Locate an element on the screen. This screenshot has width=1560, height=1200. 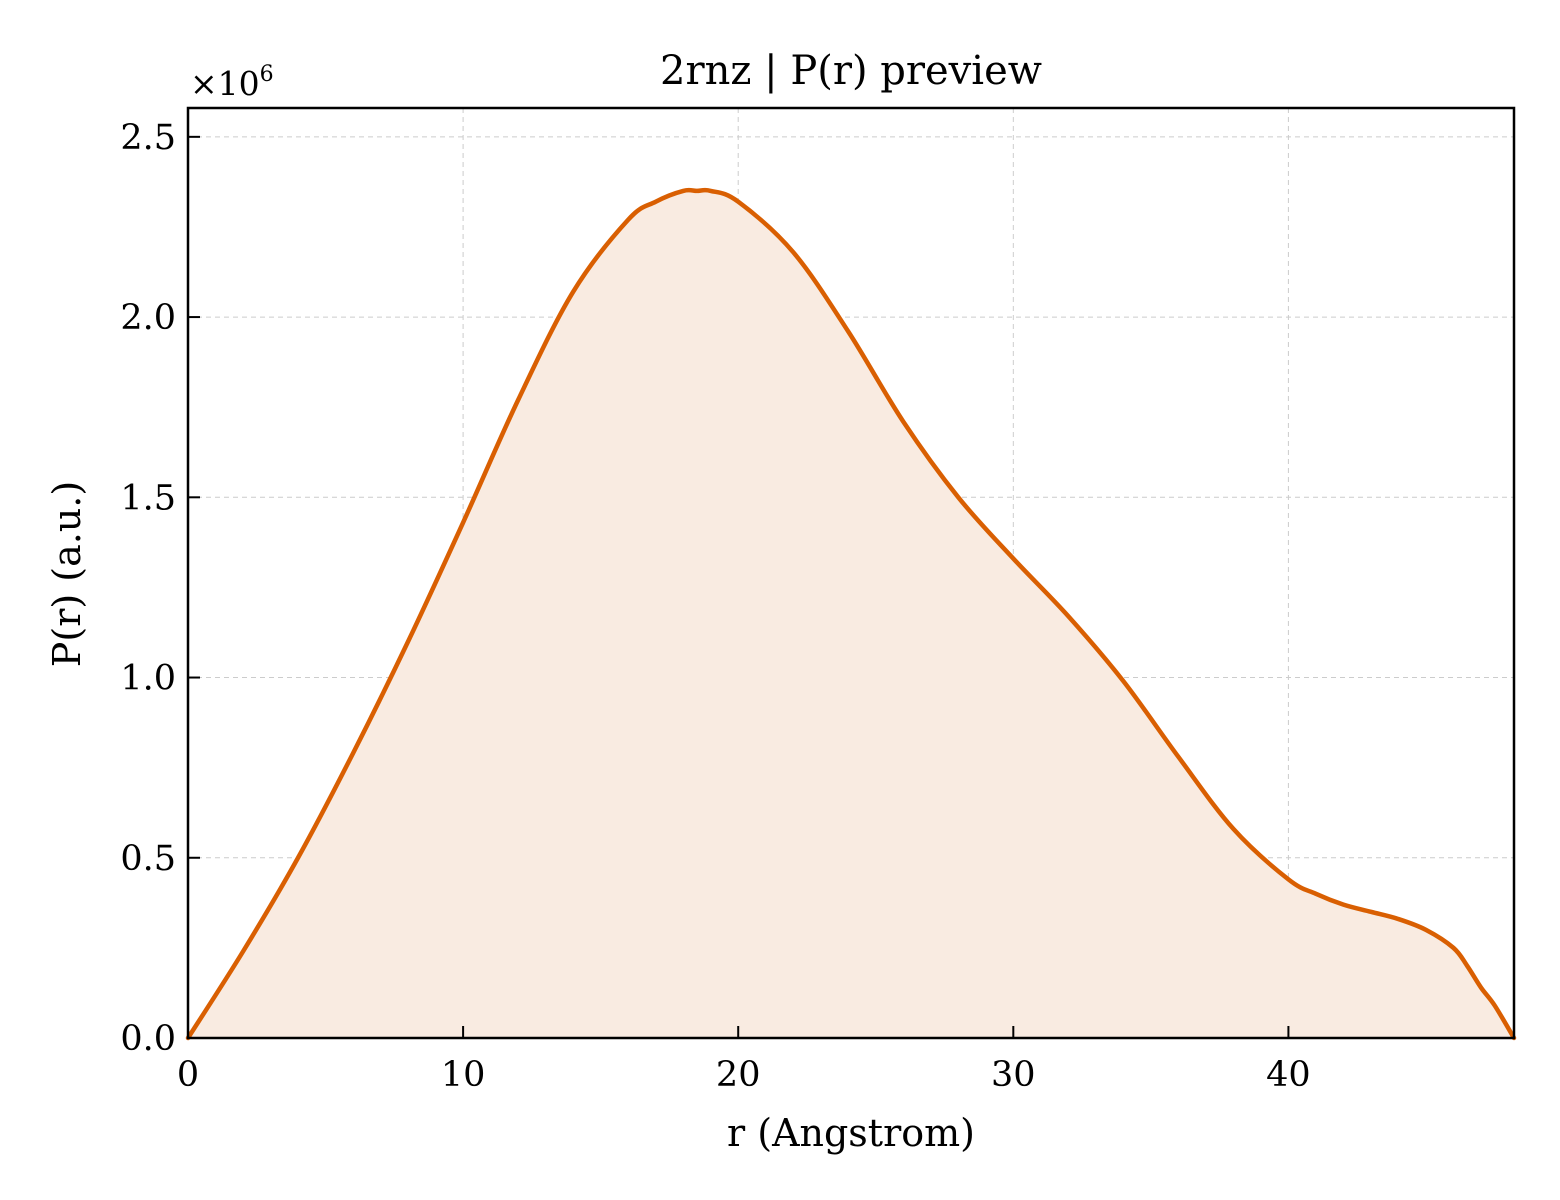
y-axis-multiplier: ×10⁶ is located at coordinates (232, 82).